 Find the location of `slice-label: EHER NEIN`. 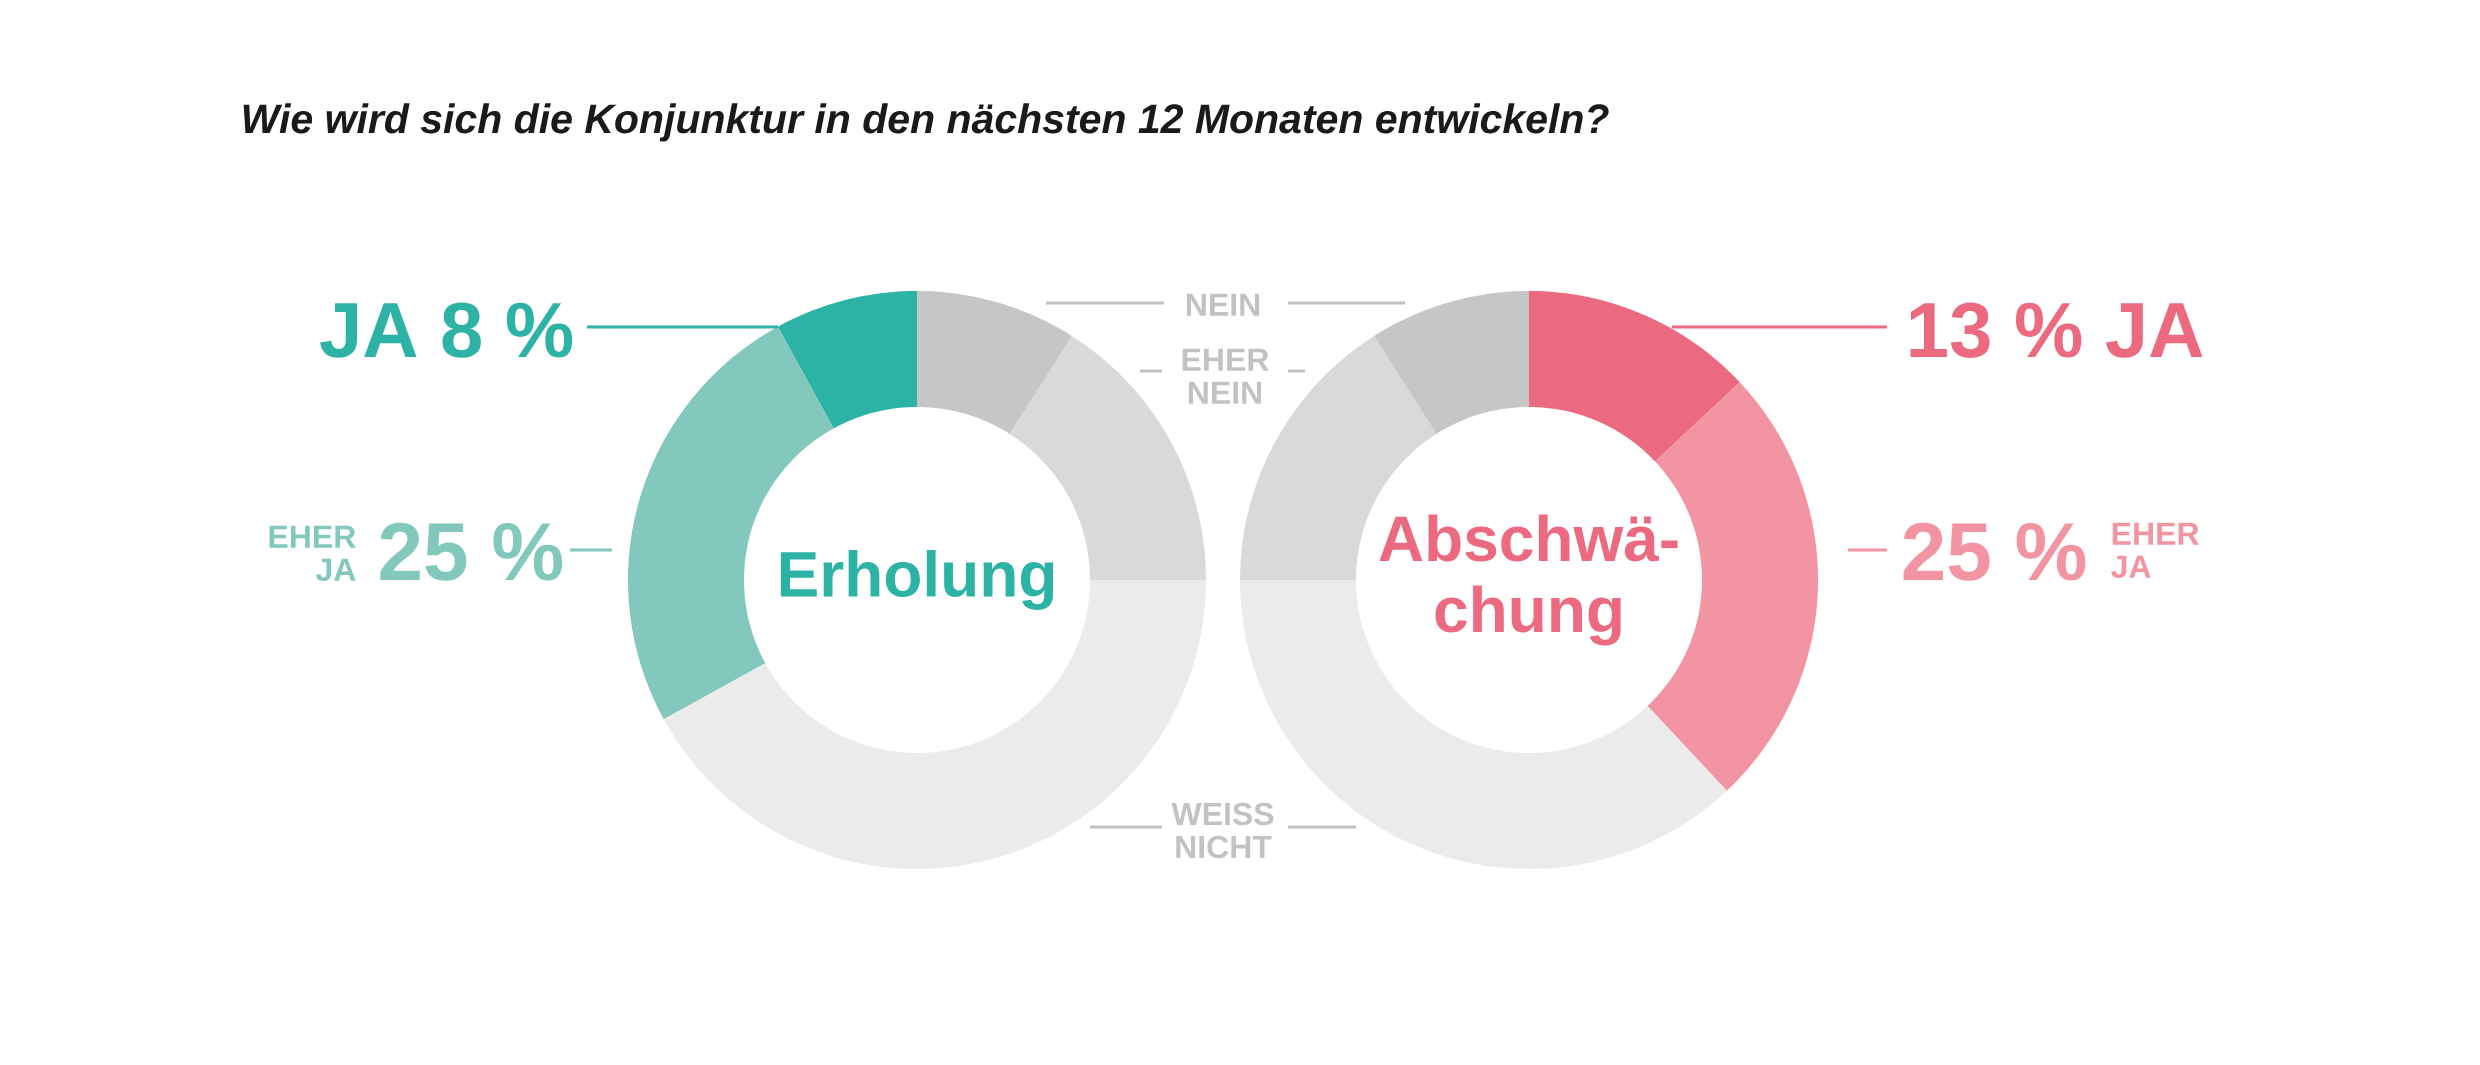

slice-label: EHER NEIN is located at coordinates (1225, 376).